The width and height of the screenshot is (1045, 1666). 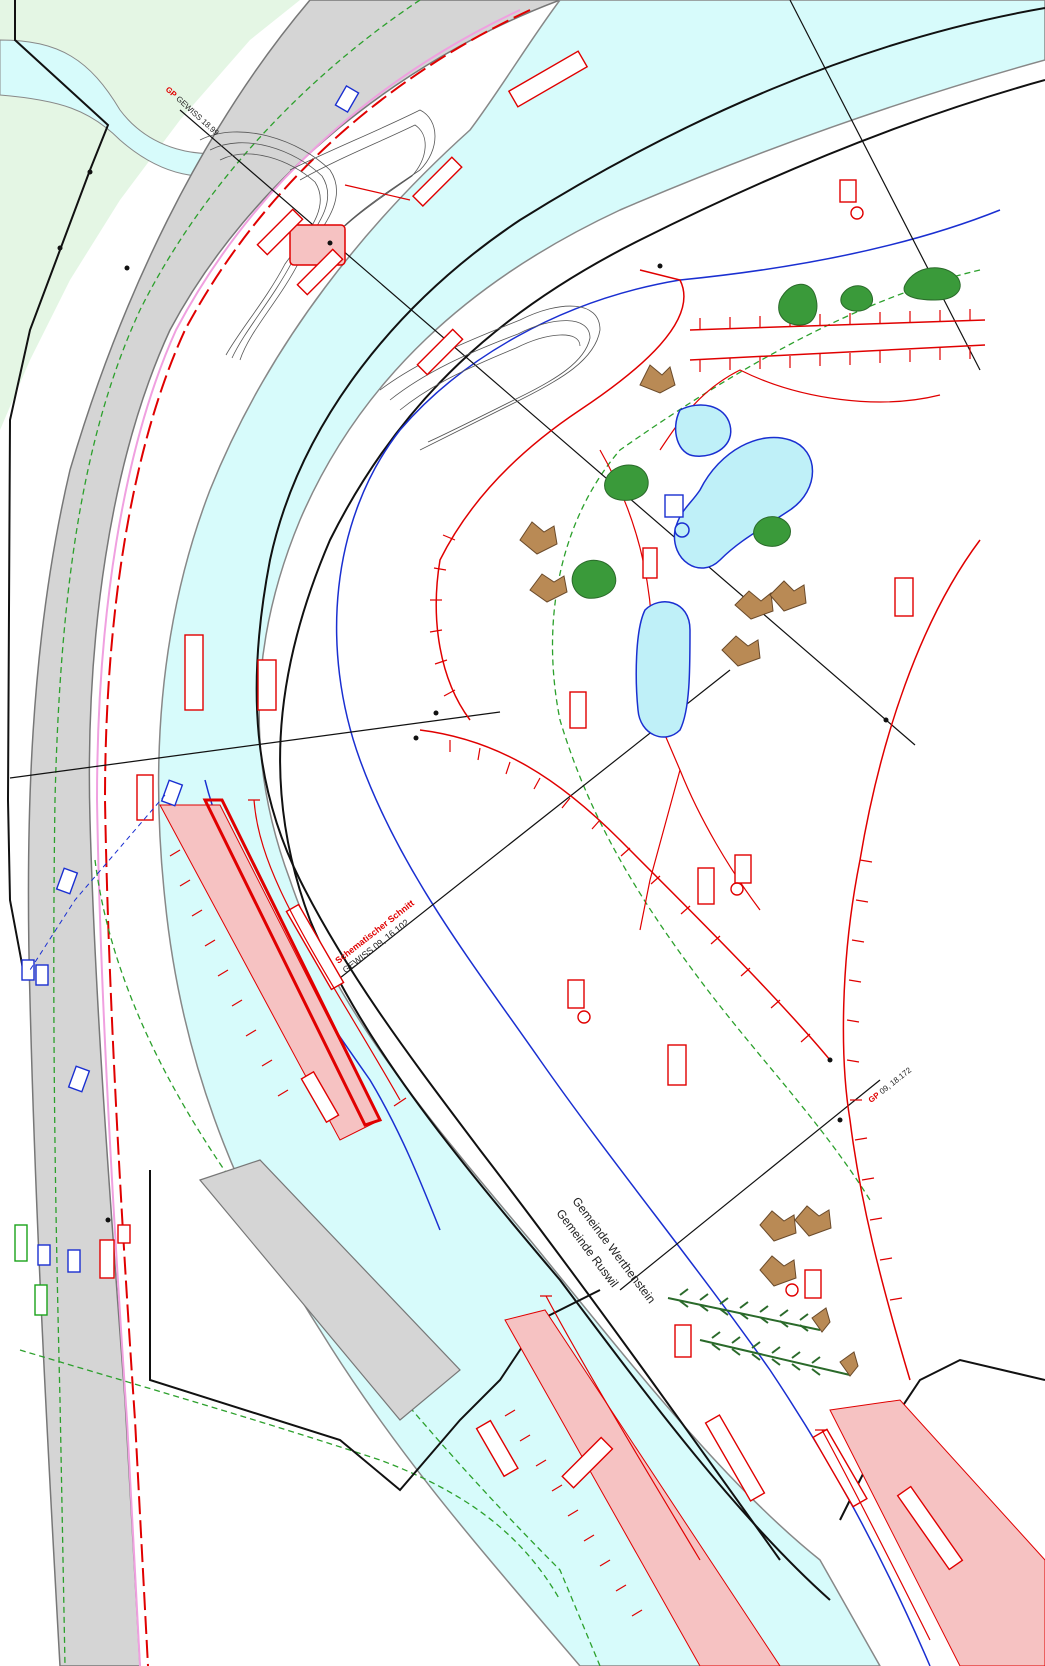 What do you see at coordinates (642, 1487) in the screenshot?
I see `measure-area-bottom` at bounding box center [642, 1487].